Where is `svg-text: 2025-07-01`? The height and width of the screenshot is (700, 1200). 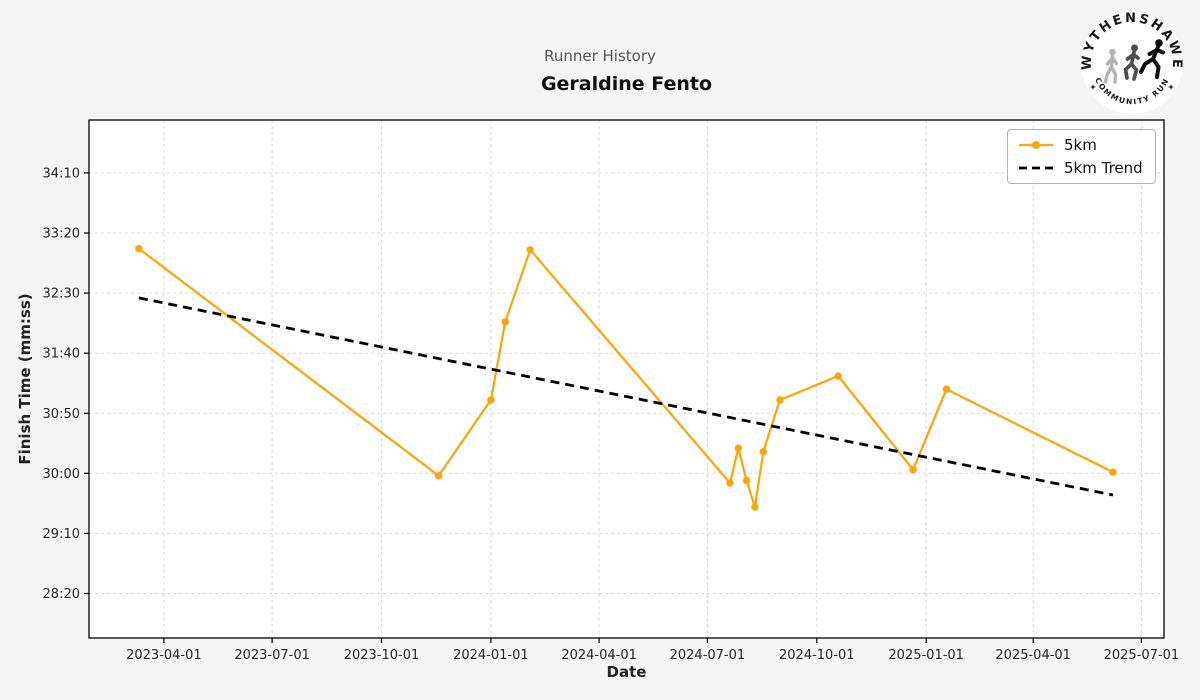
svg-text: 2025-07-01 is located at coordinates (1142, 655).